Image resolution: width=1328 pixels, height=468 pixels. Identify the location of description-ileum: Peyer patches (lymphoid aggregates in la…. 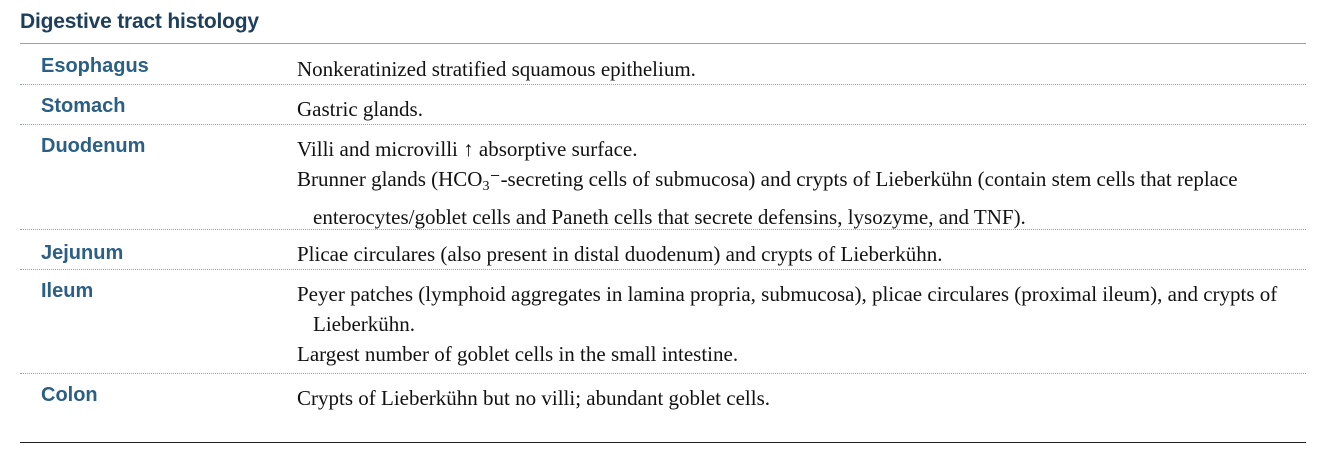
(797, 324).